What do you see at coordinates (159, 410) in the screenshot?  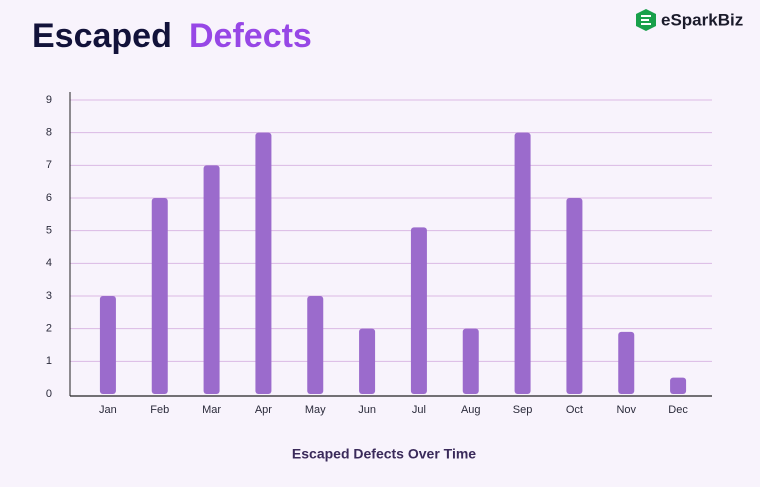 I see `x-tick-label: Feb` at bounding box center [159, 410].